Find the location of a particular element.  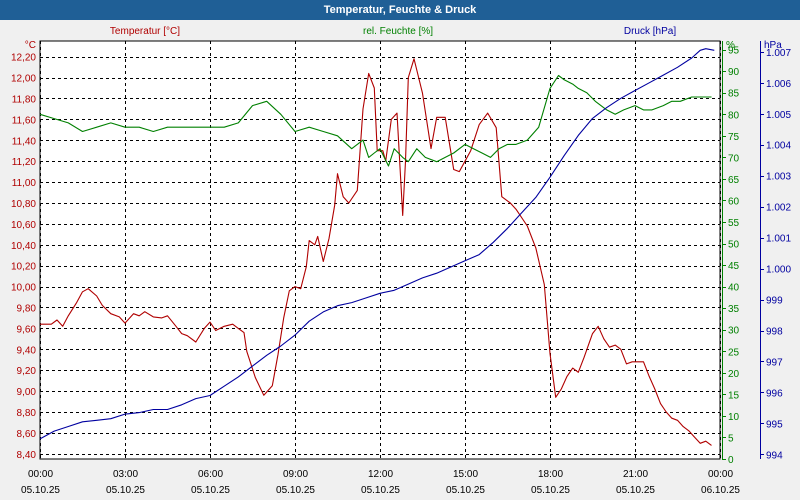

temperature-tick-label: 10,60 is located at coordinates (23, 225).